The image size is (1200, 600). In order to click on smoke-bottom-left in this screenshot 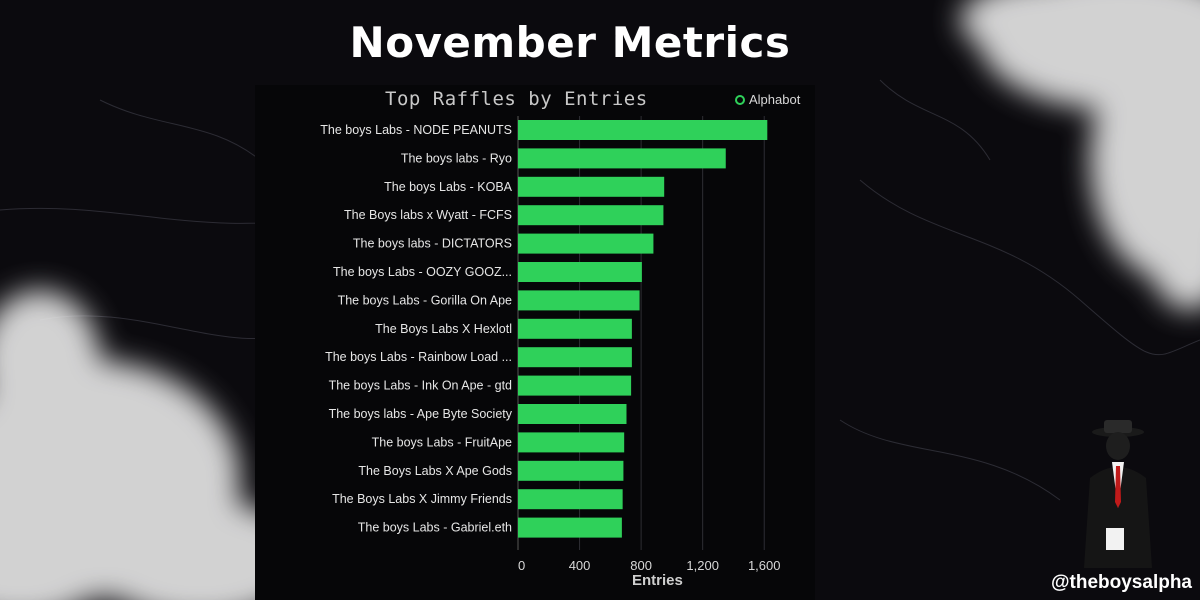, I will do `click(155, 445)`.